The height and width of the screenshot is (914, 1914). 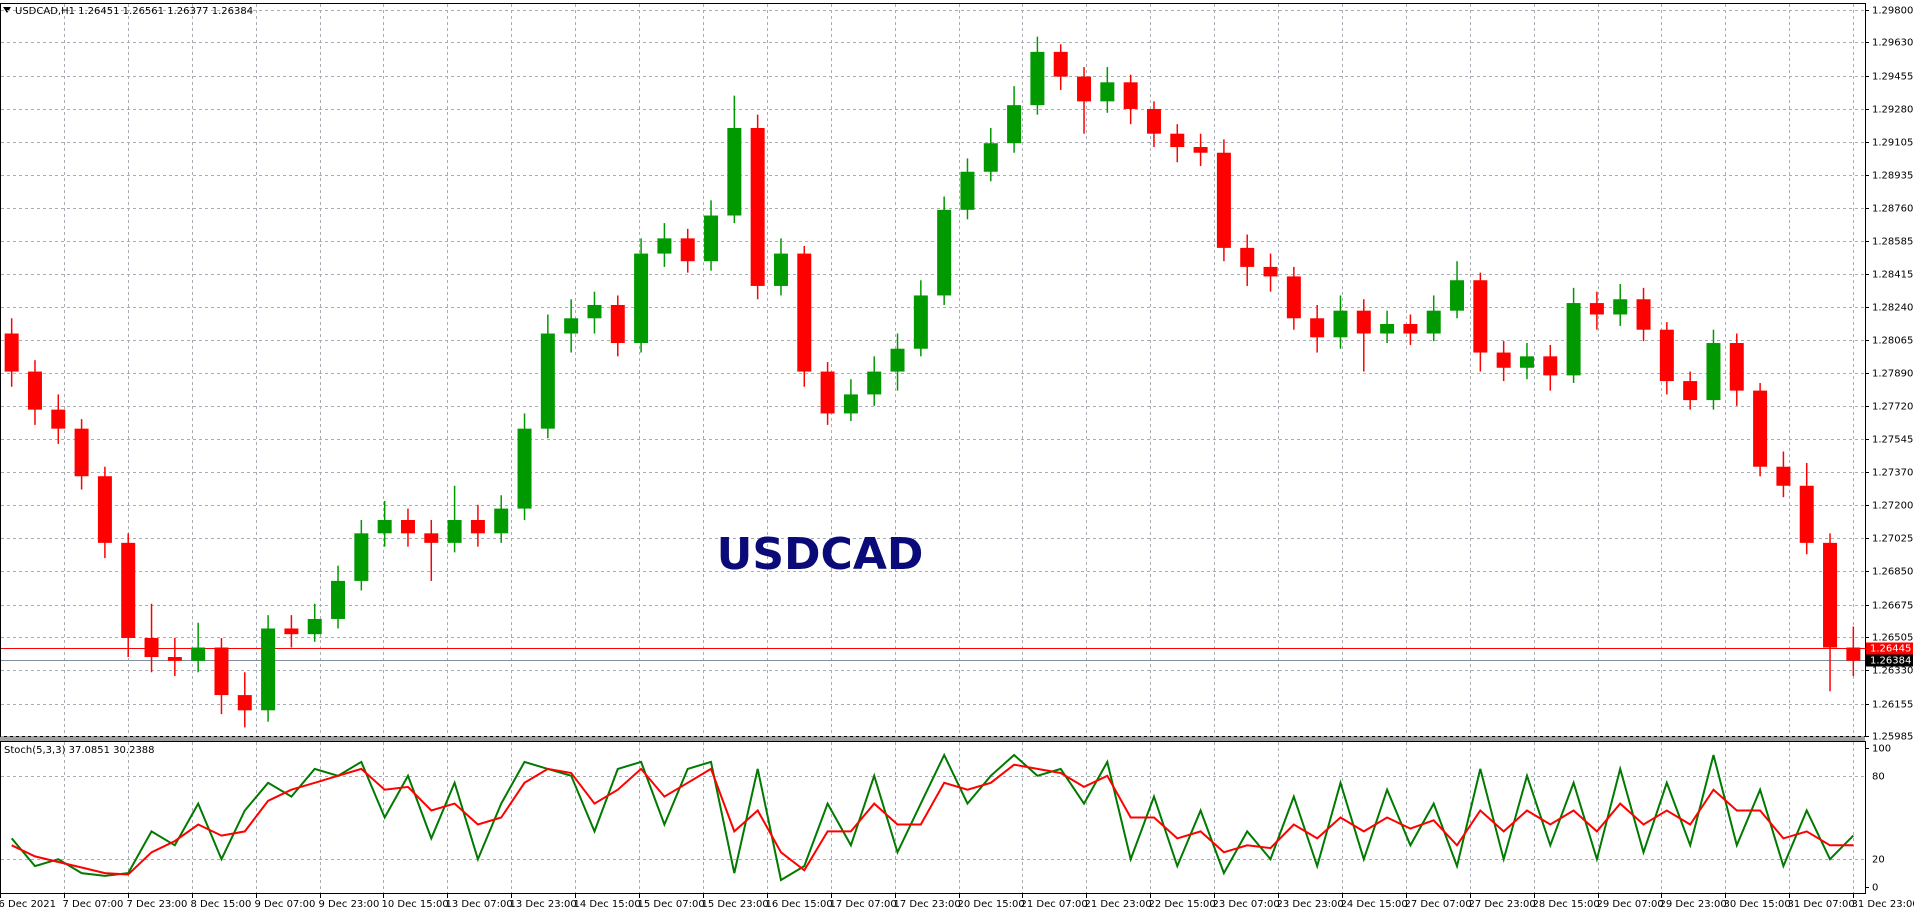 What do you see at coordinates (1892, 539) in the screenshot?
I see `y-tick-label: 1.27025` at bounding box center [1892, 539].